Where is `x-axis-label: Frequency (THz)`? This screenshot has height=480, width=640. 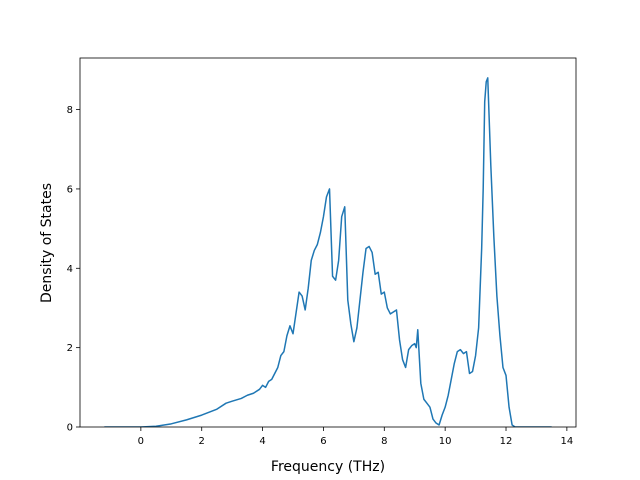
x-axis-label: Frequency (THz) is located at coordinates (328, 467).